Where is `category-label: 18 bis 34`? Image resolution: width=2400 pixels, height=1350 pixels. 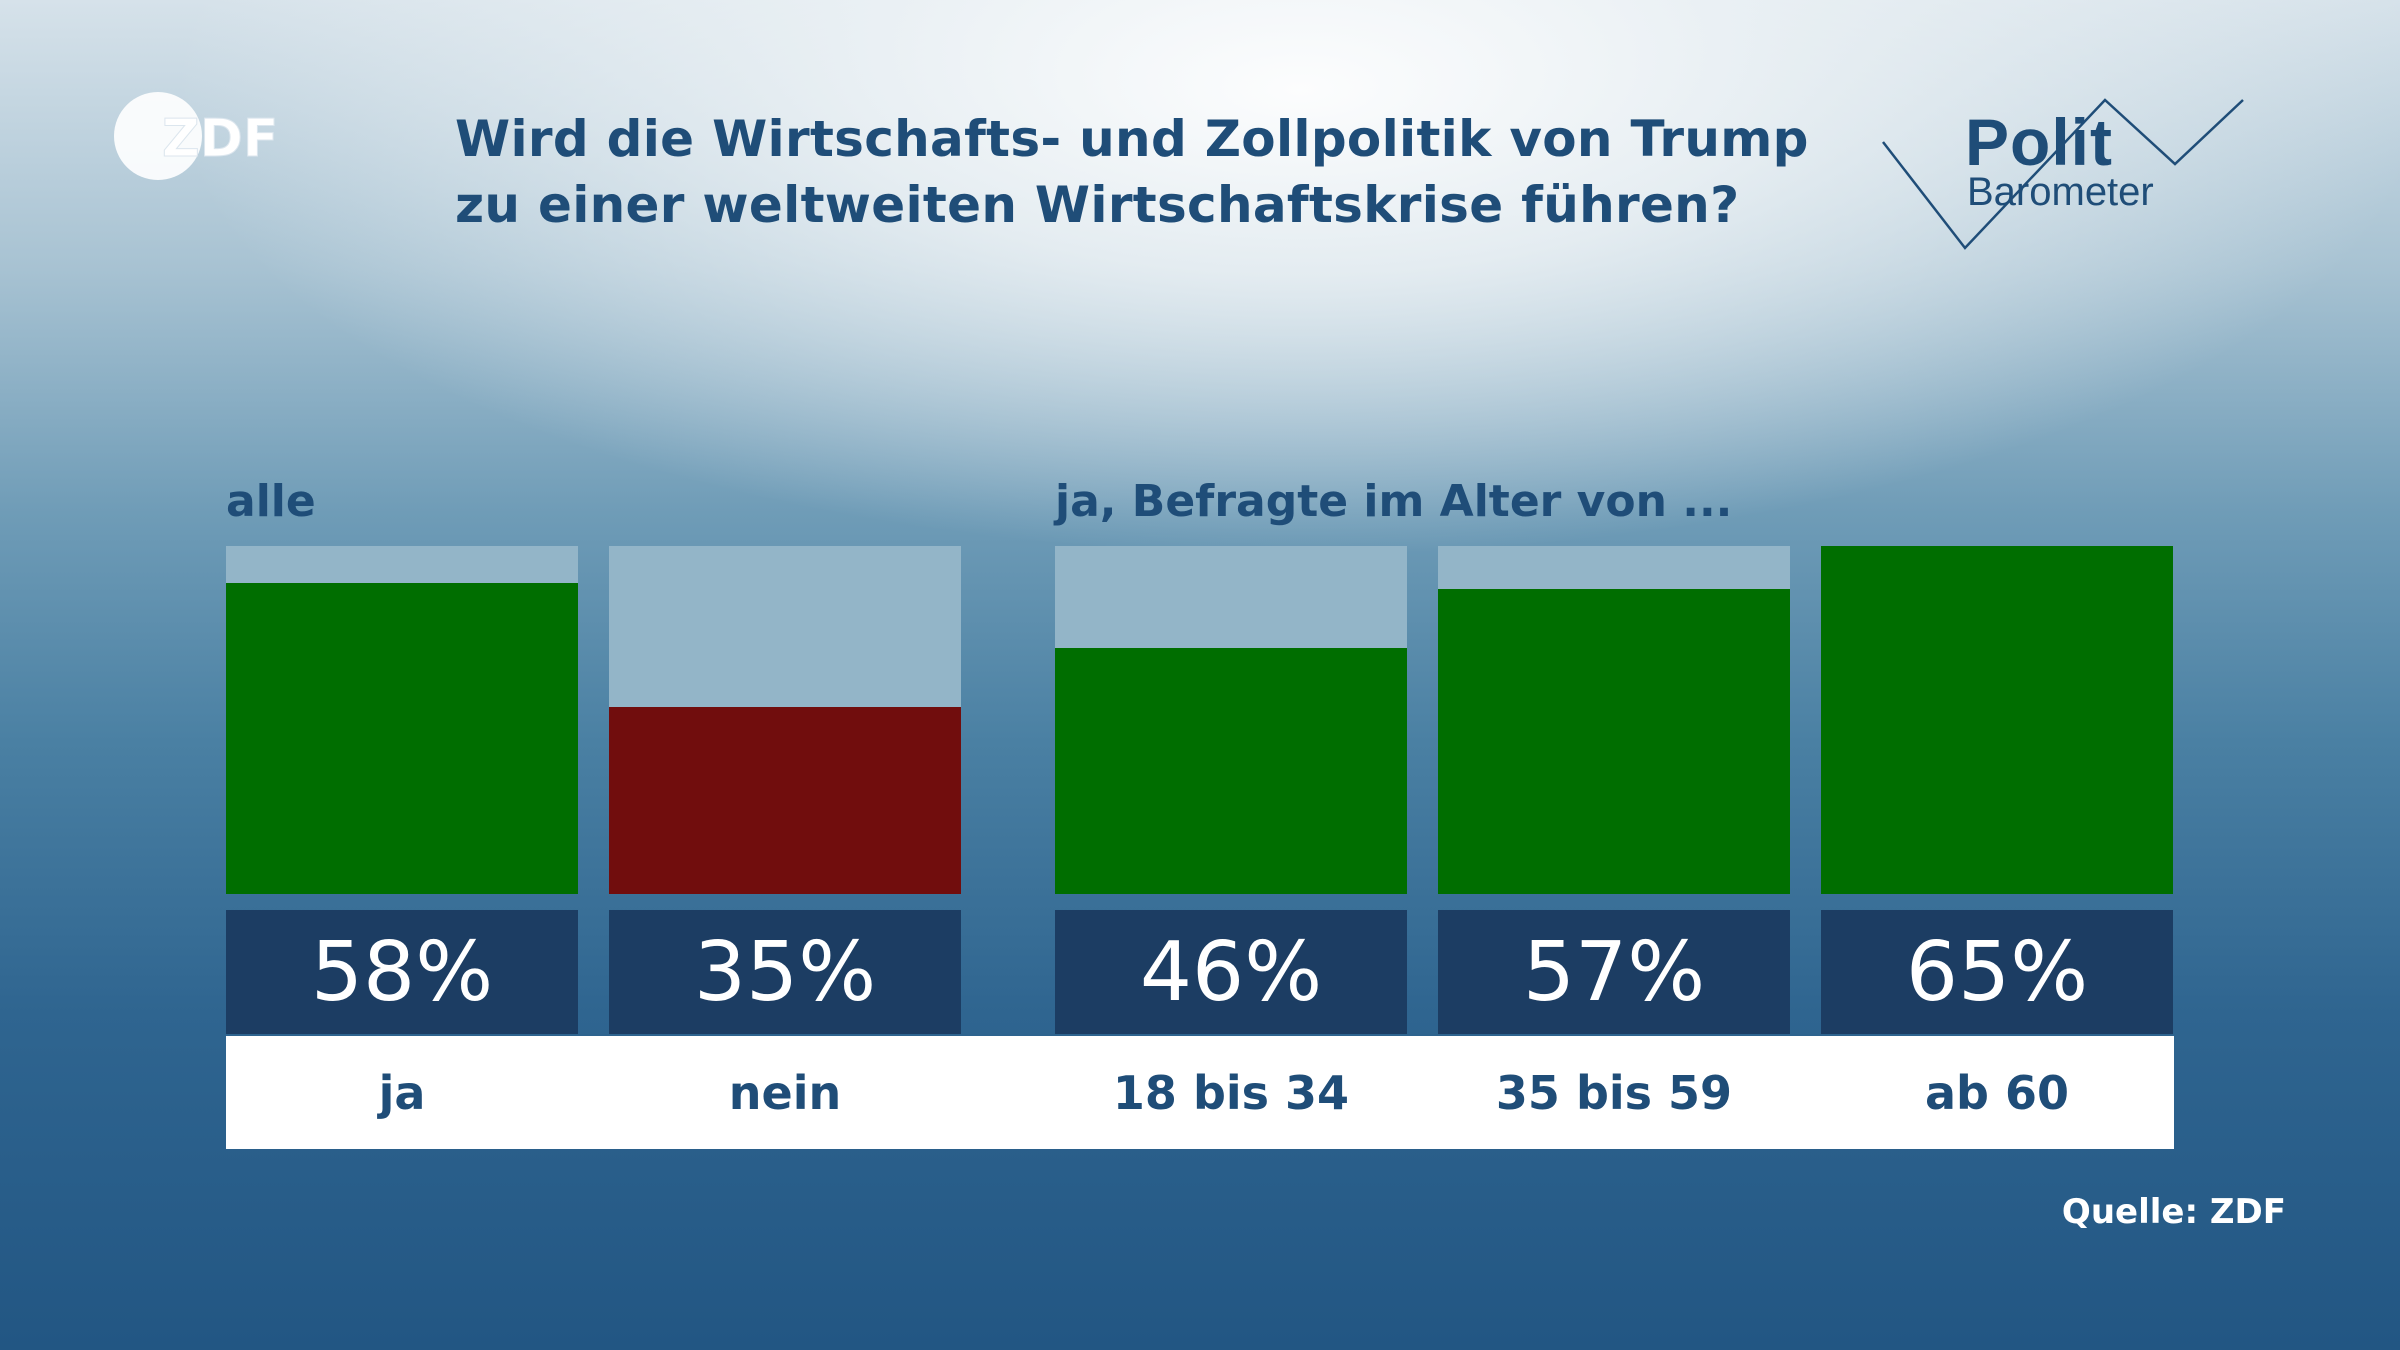
category-label: 18 bis 34 is located at coordinates (1231, 1092).